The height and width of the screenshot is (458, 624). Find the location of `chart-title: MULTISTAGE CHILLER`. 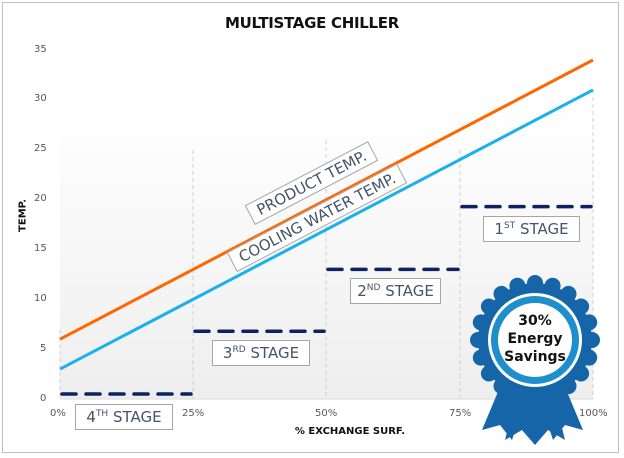

chart-title: MULTISTAGE CHILLER is located at coordinates (312, 23).